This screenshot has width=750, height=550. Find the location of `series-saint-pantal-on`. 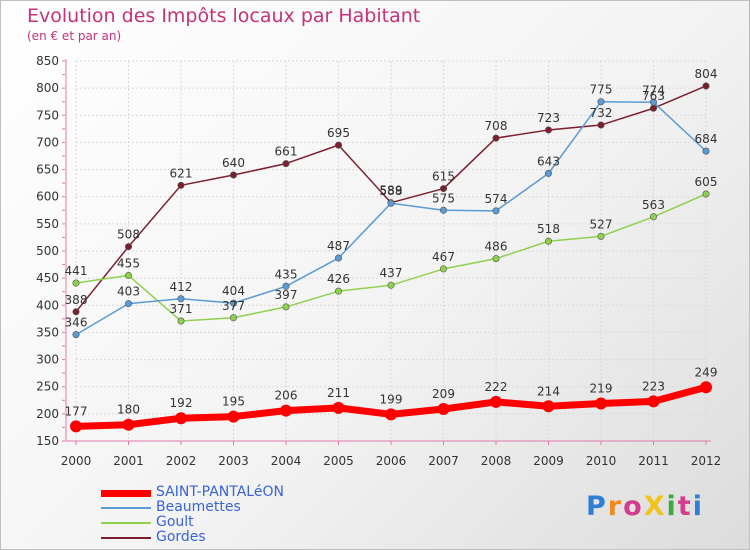

series-saint-pantal-on is located at coordinates (391, 407).